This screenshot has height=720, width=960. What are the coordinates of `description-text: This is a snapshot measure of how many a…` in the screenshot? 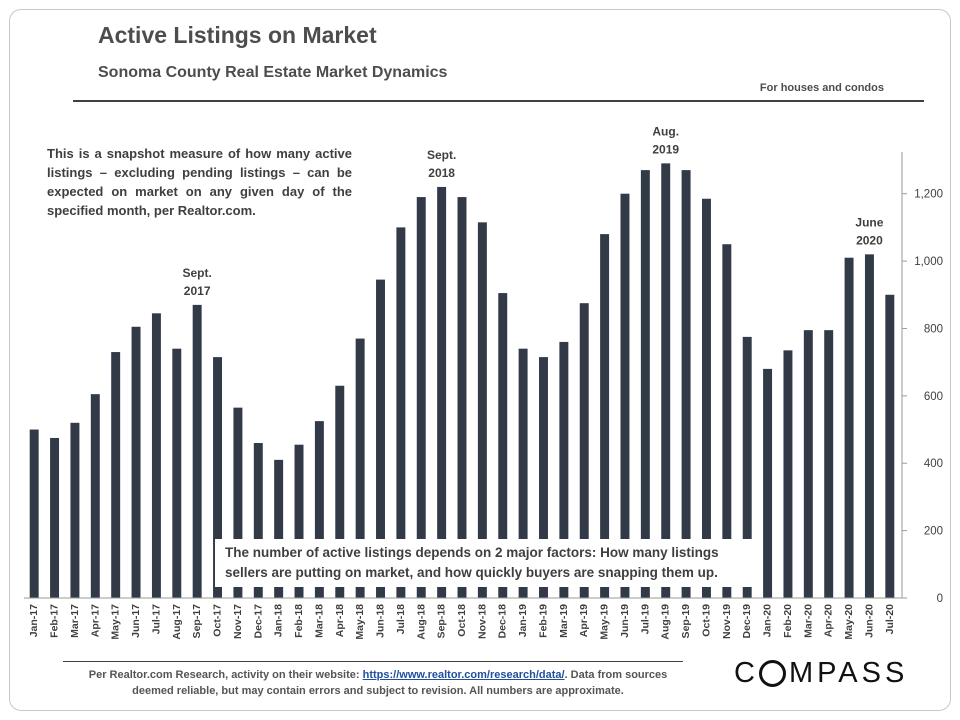 It's located at (199, 182).